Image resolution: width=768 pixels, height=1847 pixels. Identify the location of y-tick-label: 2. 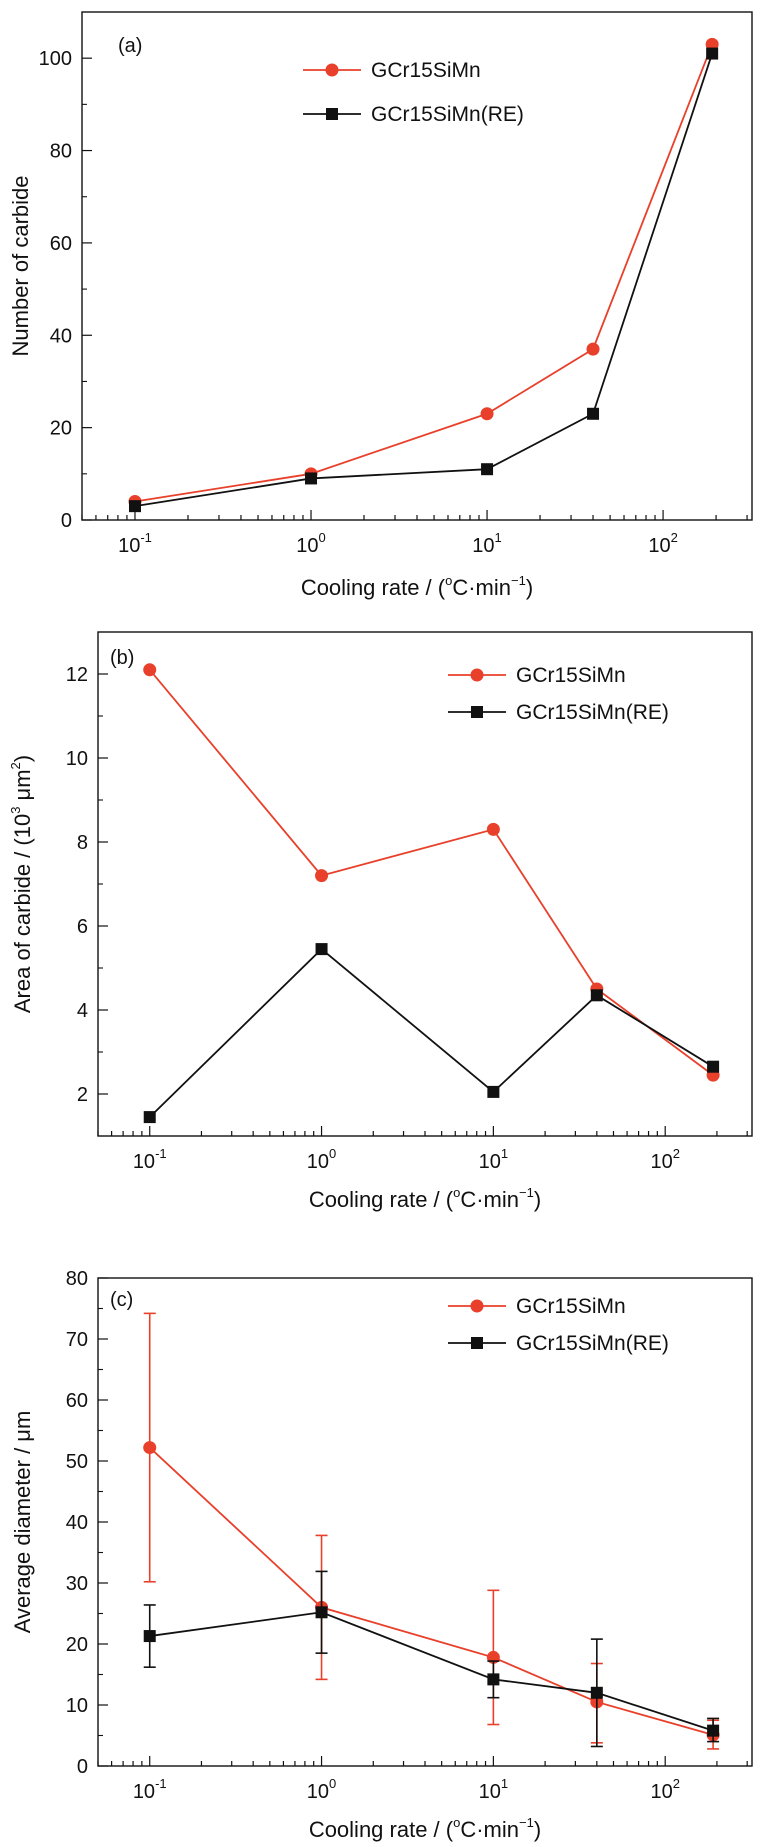
(82, 1095).